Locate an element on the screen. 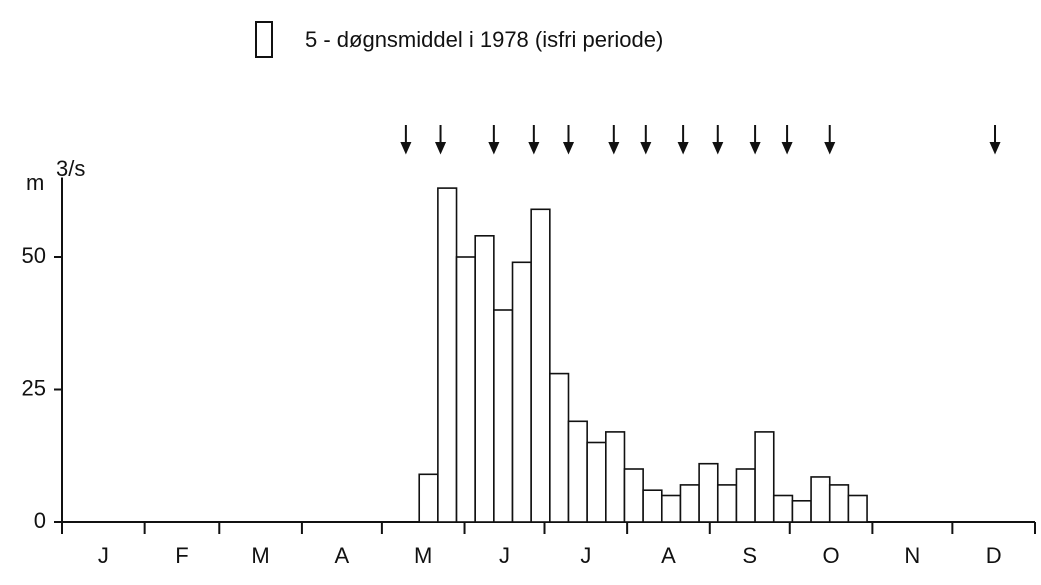 The height and width of the screenshot is (585, 1041). y-tick-label: 25 is located at coordinates (34, 387).